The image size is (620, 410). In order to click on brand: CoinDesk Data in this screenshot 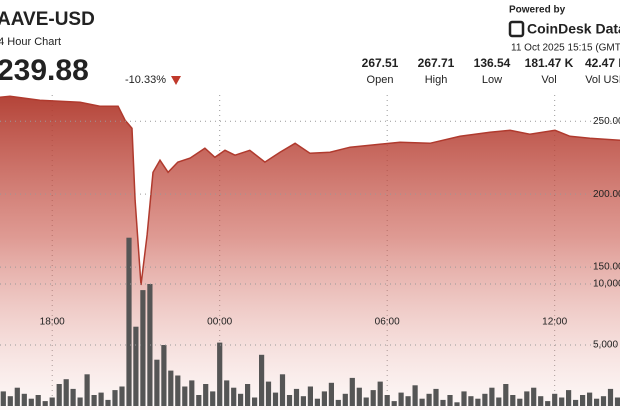, I will do `click(573, 29)`.